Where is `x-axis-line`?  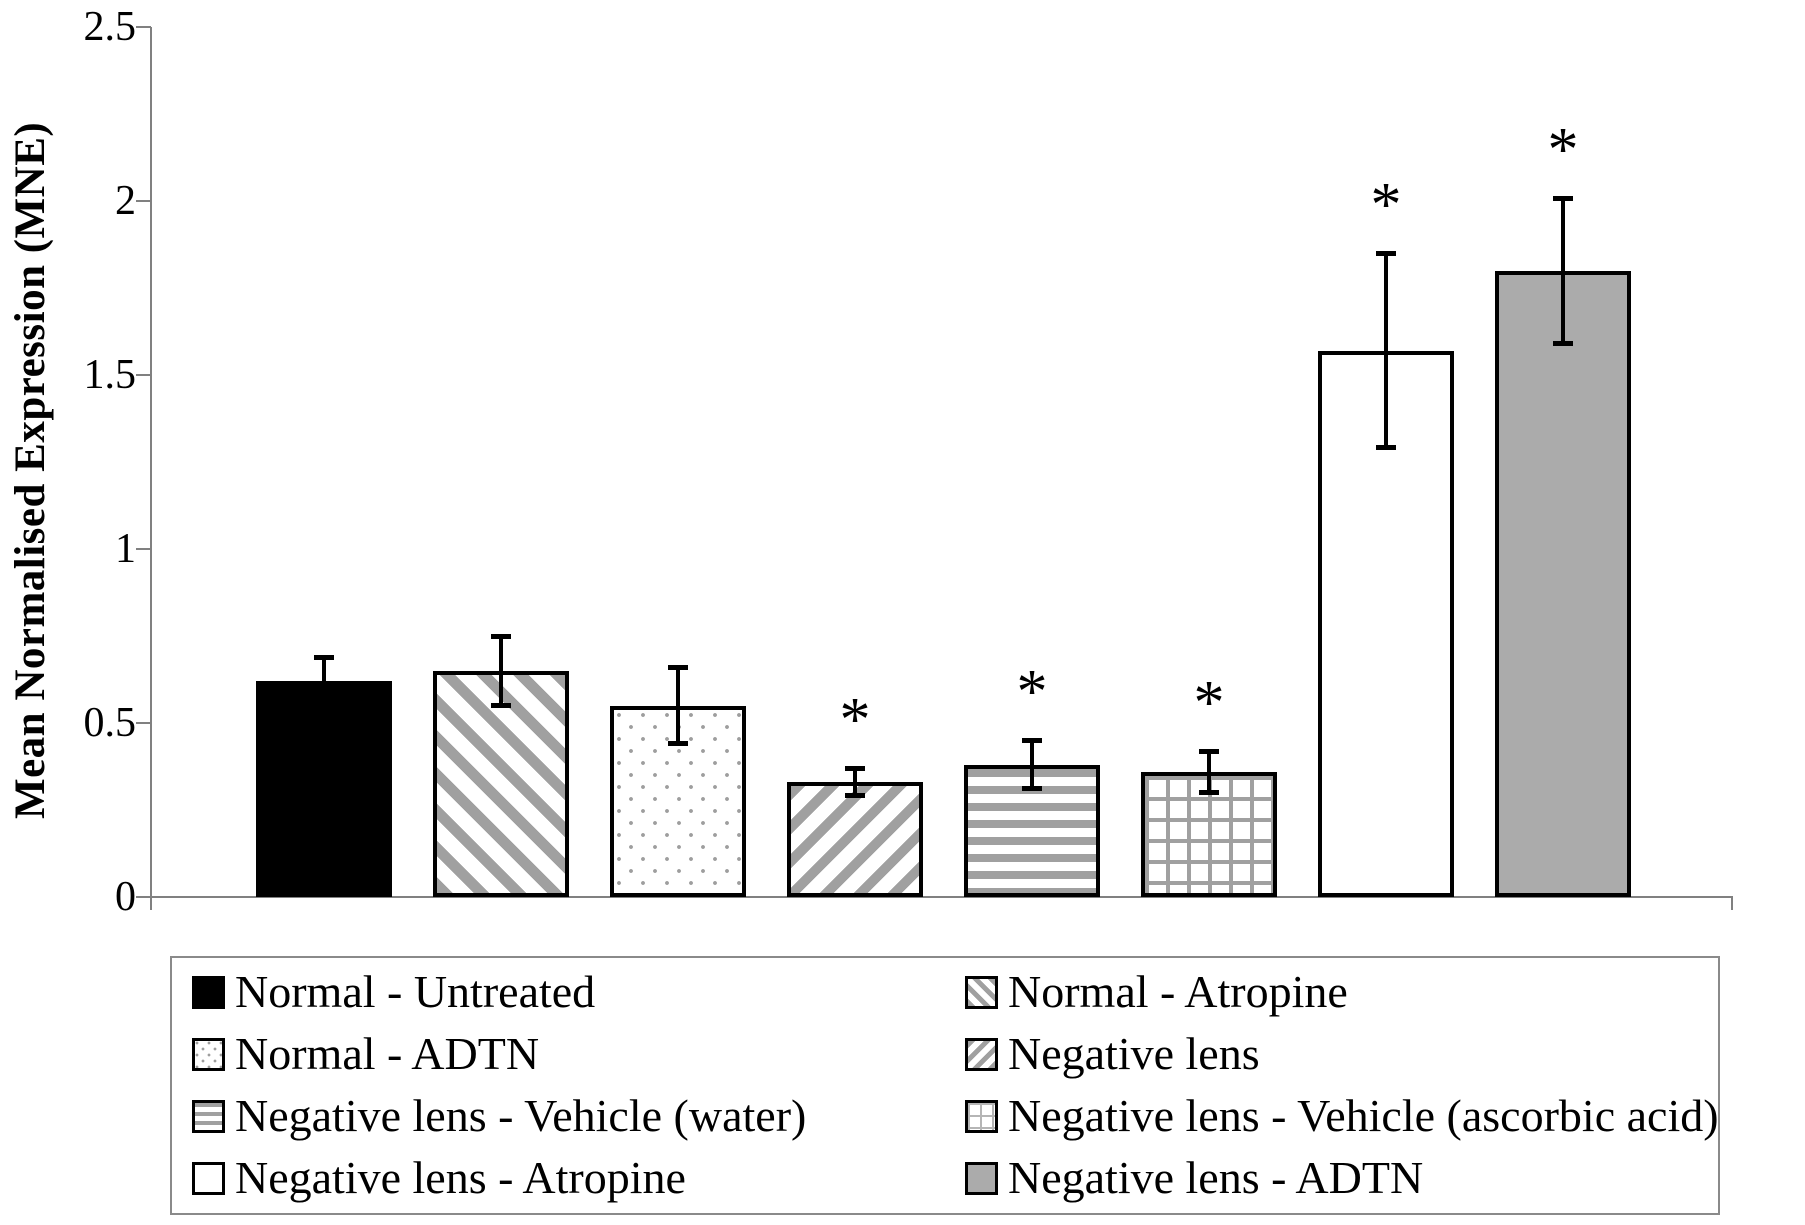 x-axis-line is located at coordinates (942, 897).